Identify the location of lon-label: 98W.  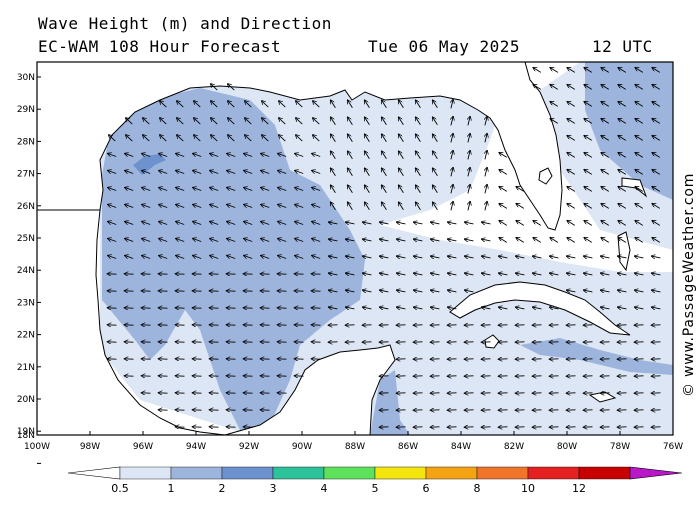
(90, 447).